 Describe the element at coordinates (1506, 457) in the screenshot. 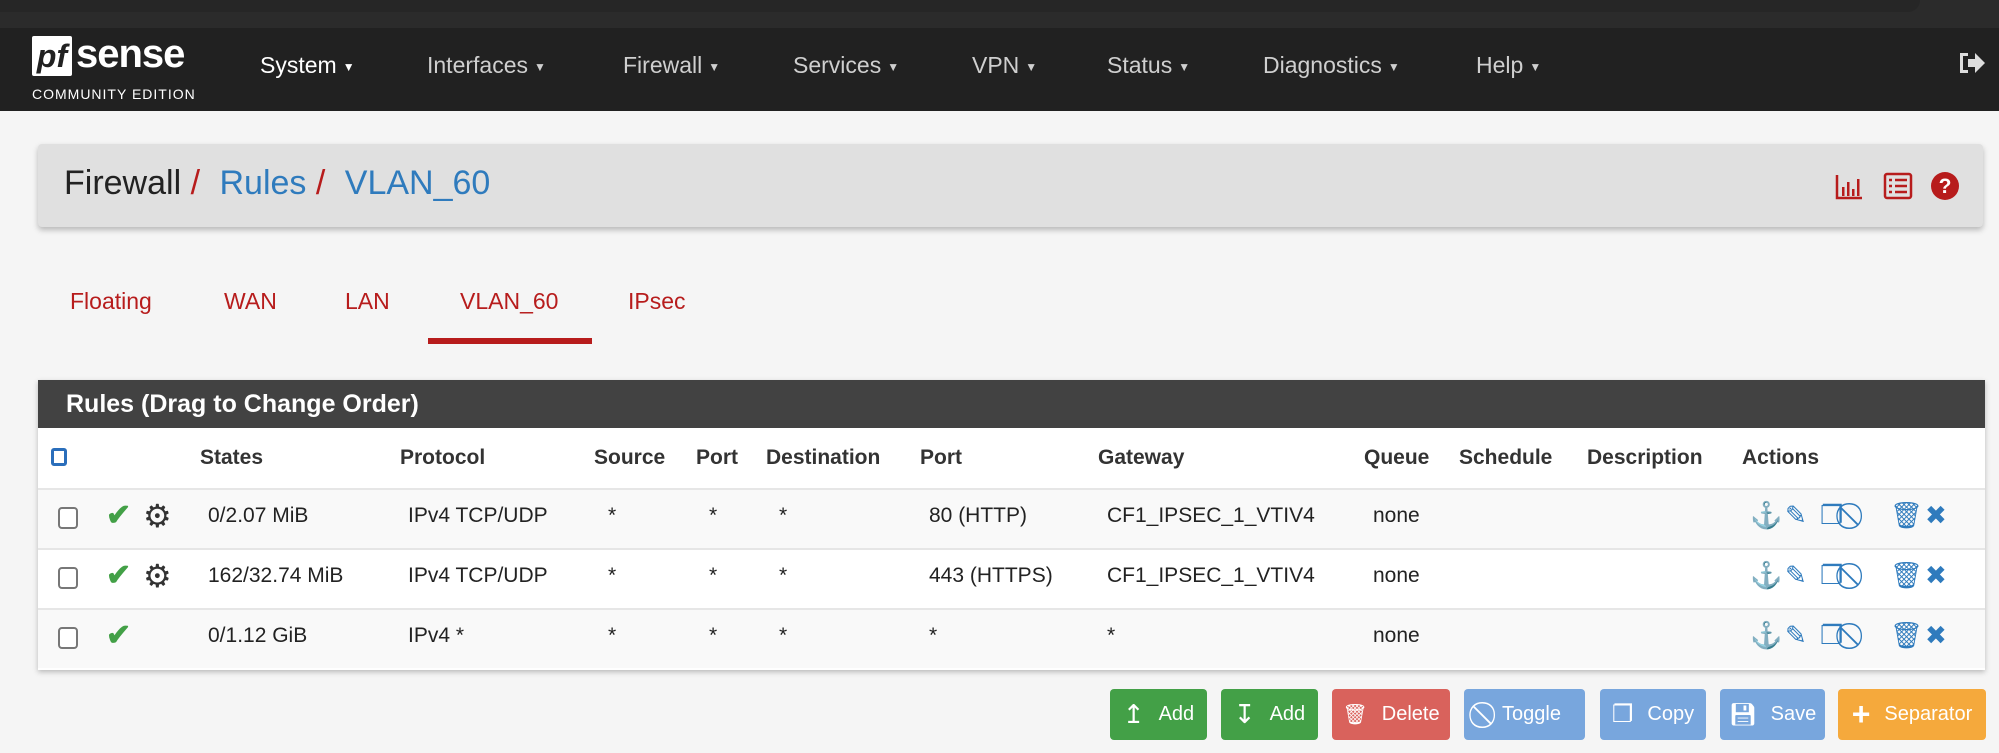

I see `col-schedule: Schedule` at that location.